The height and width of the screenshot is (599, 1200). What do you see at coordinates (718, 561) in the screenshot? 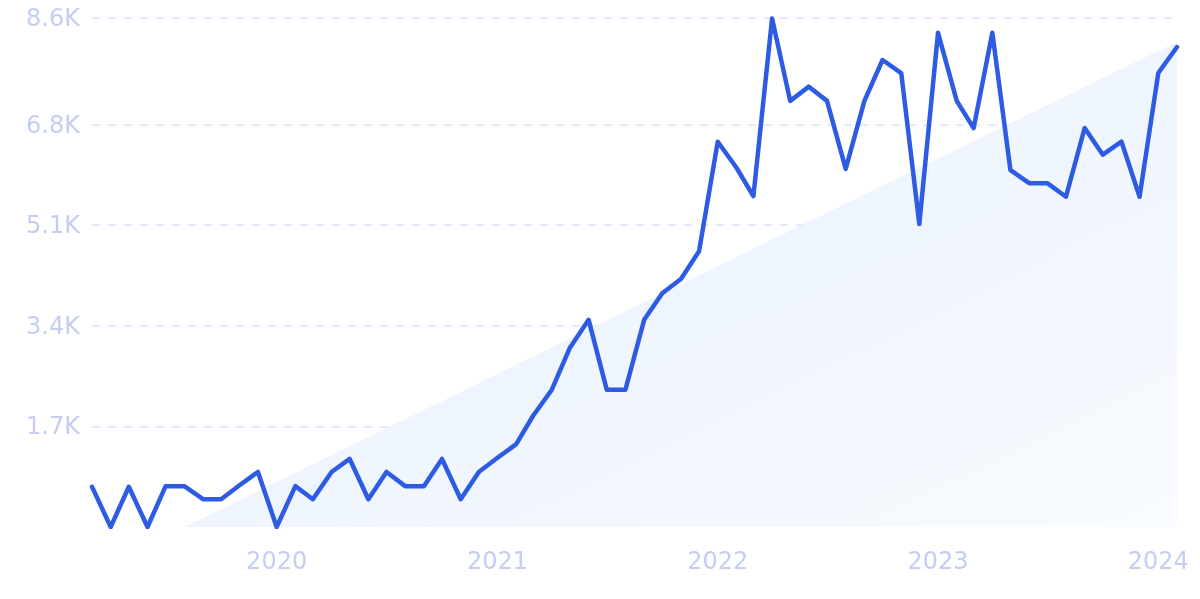
I see `x-tick-label: 2022` at bounding box center [718, 561].